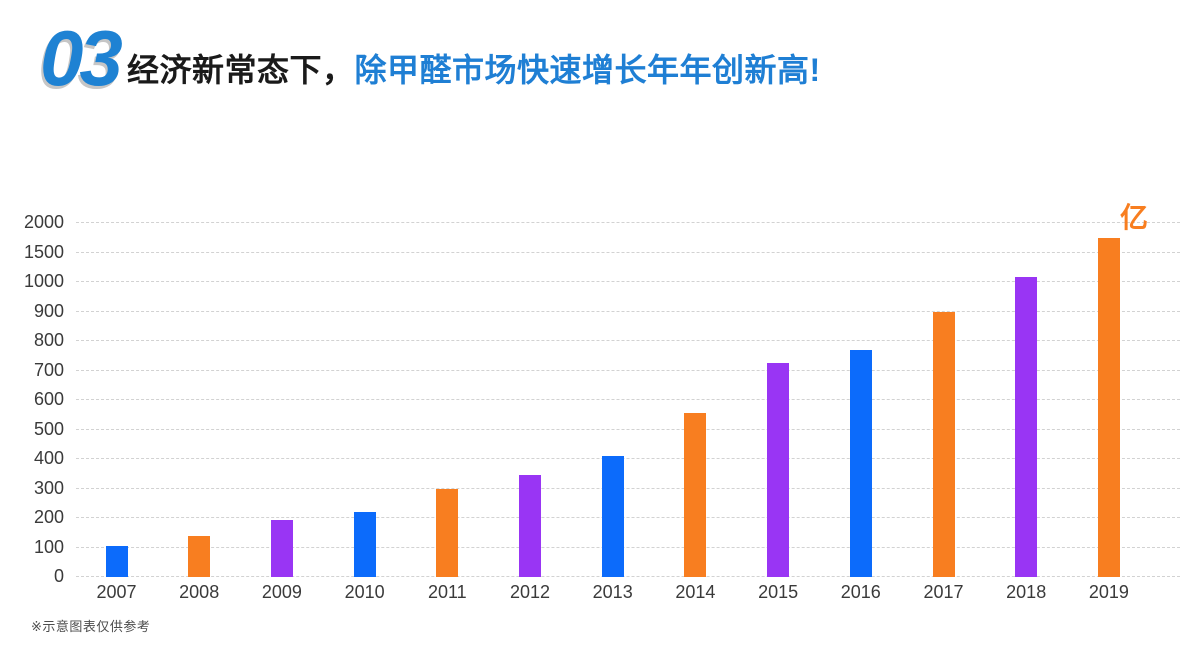 Image resolution: width=1200 pixels, height=654 pixels. What do you see at coordinates (530, 592) in the screenshot?
I see `x-tick-label-2012: 2012` at bounding box center [530, 592].